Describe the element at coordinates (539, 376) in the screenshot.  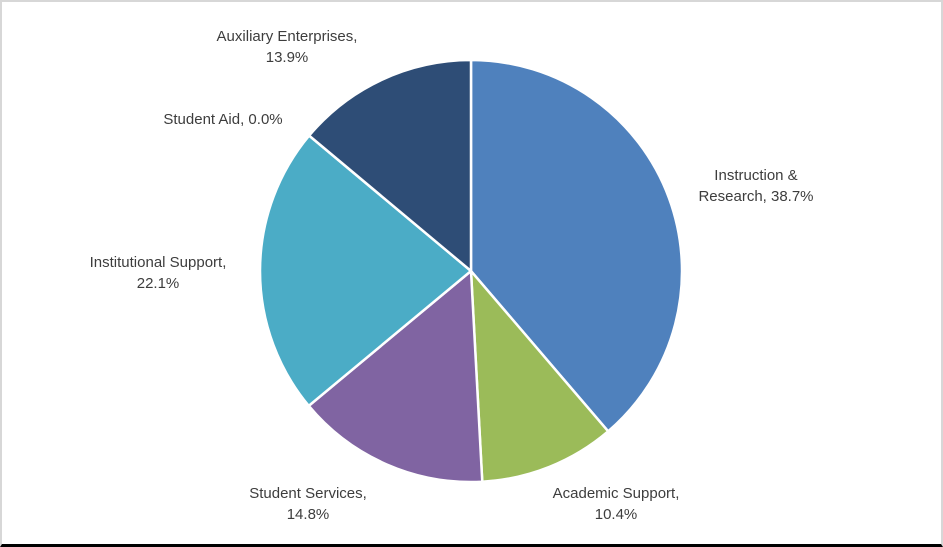
I see `pie-slice-academic-support` at that location.